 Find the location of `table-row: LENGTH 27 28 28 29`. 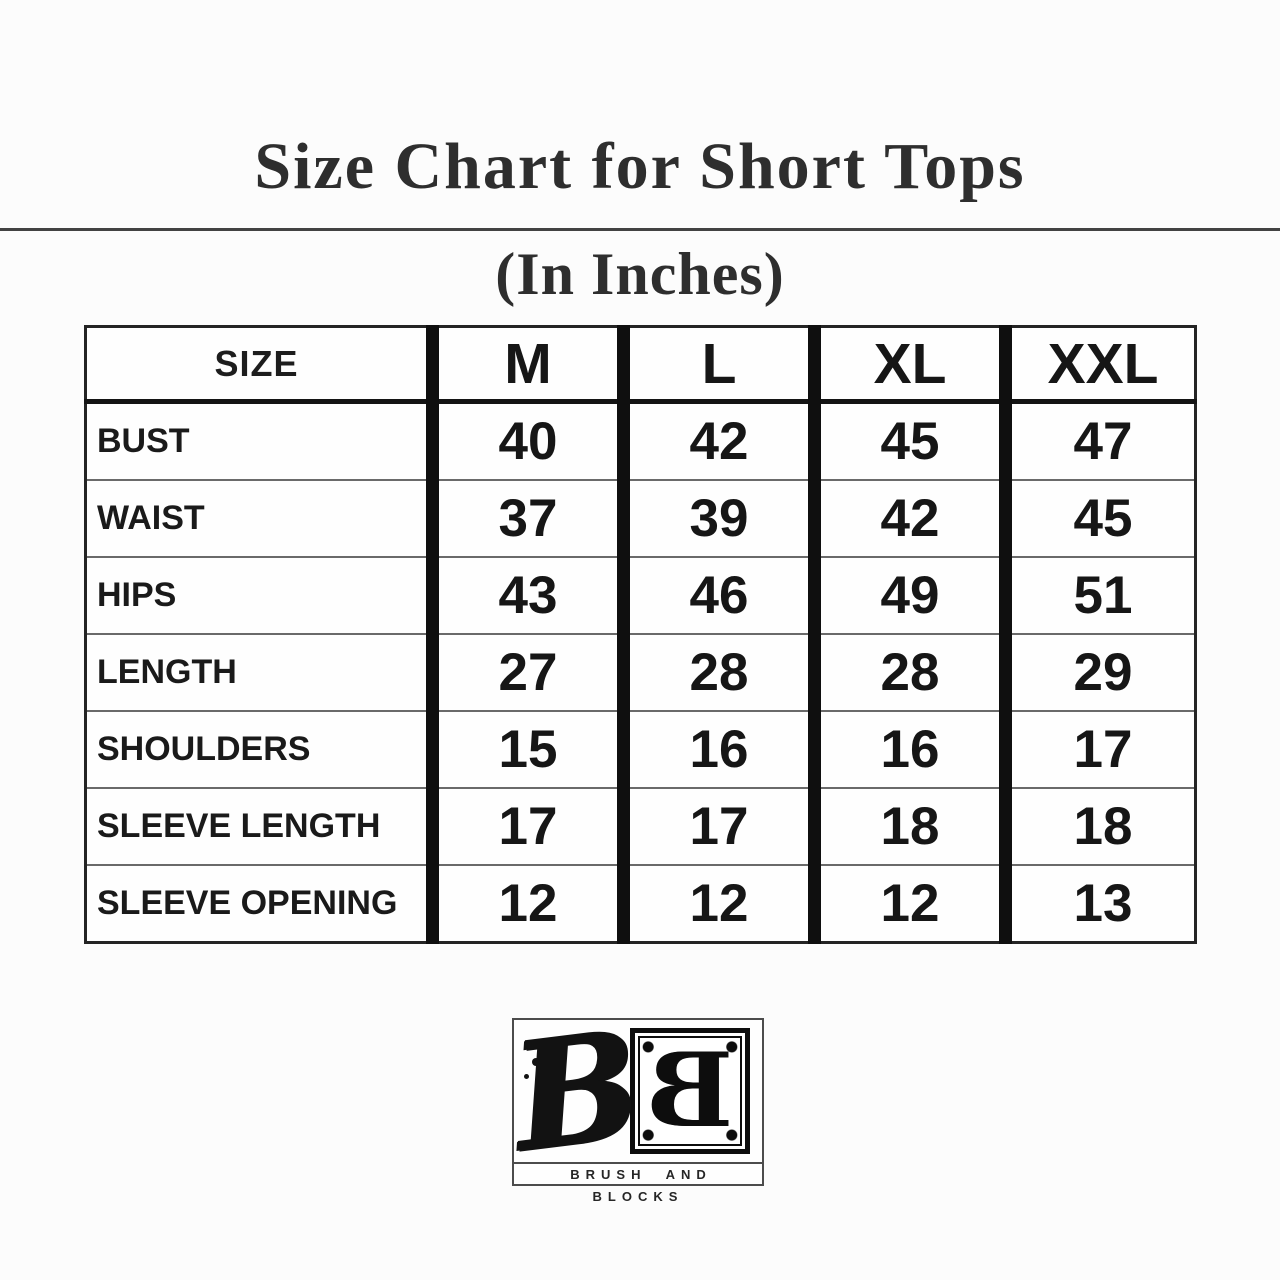

table-row: LENGTH 27 28 28 29 is located at coordinates (640, 672).